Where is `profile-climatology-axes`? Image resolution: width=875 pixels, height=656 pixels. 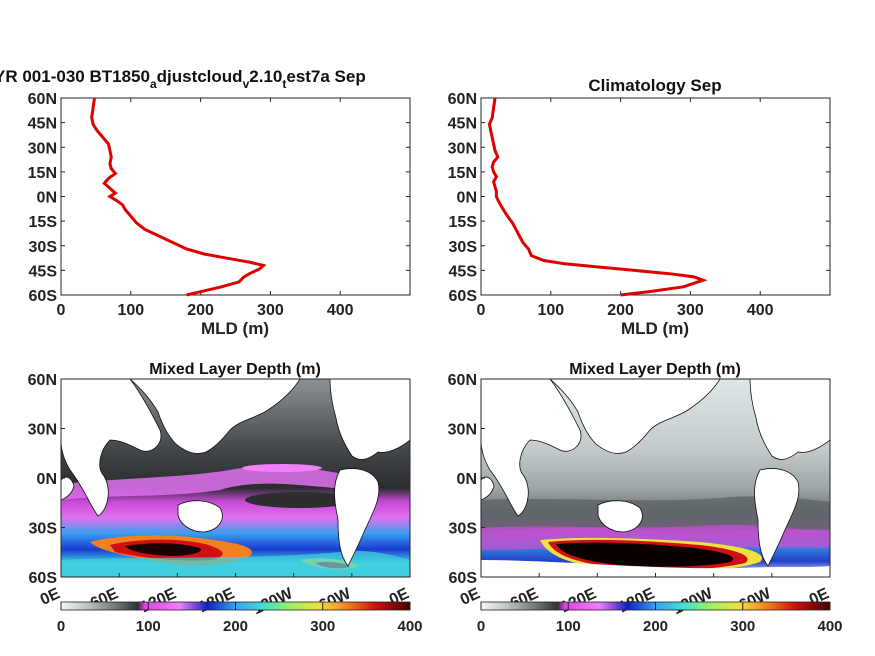
profile-climatology-axes is located at coordinates (655, 196).